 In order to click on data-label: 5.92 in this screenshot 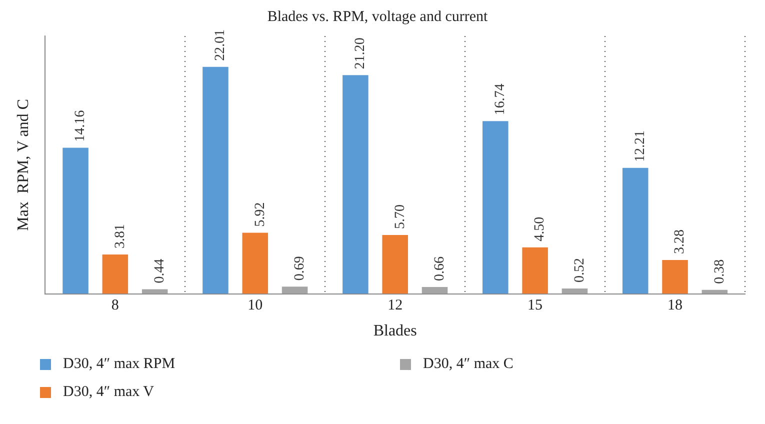, I will do `click(260, 214)`.